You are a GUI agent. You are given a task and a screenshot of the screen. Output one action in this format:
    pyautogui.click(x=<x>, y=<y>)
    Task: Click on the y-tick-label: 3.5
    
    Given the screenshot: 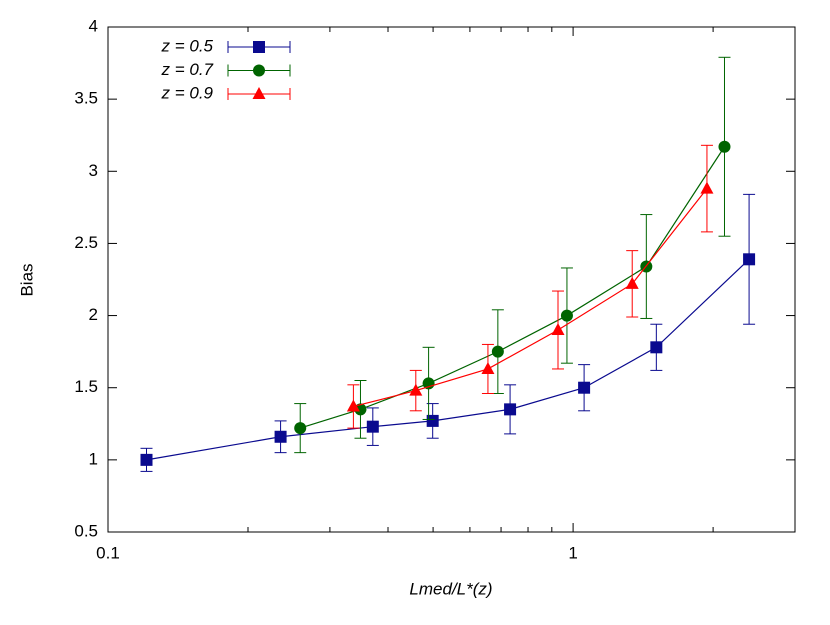 What is the action you would take?
    pyautogui.click(x=86, y=98)
    